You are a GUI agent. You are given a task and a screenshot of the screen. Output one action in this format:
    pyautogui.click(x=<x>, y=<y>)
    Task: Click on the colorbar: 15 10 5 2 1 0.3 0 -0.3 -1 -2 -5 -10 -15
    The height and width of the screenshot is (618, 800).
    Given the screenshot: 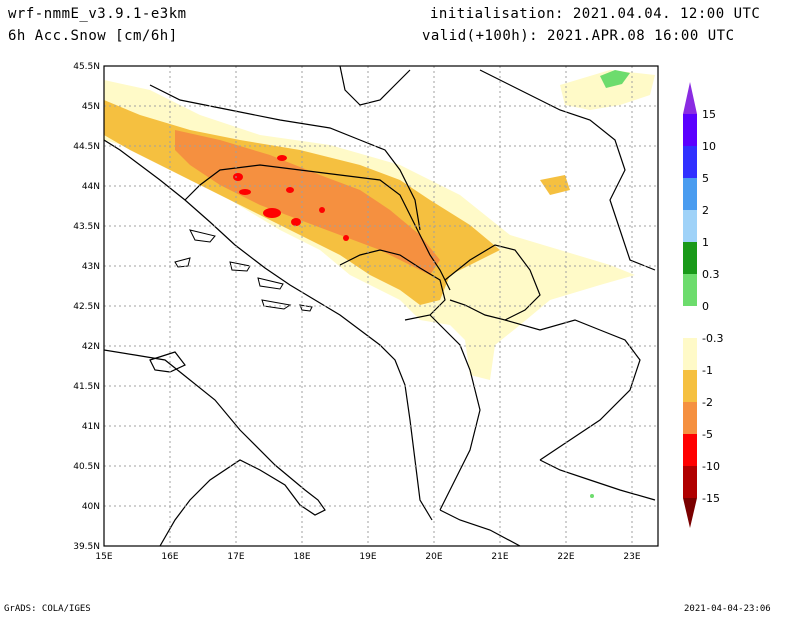 What is the action you would take?
    pyautogui.click(x=703, y=305)
    